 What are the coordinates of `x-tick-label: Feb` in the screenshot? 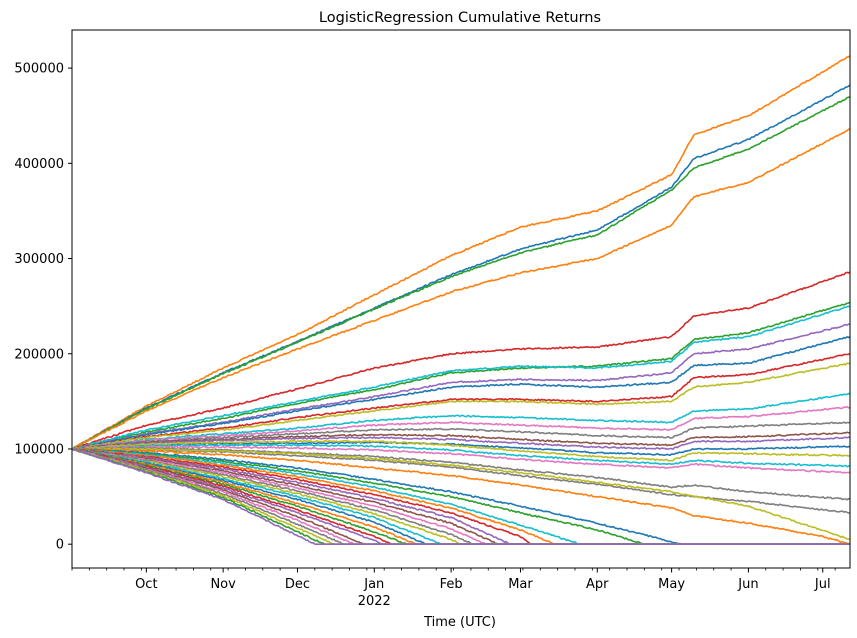 It's located at (451, 584).